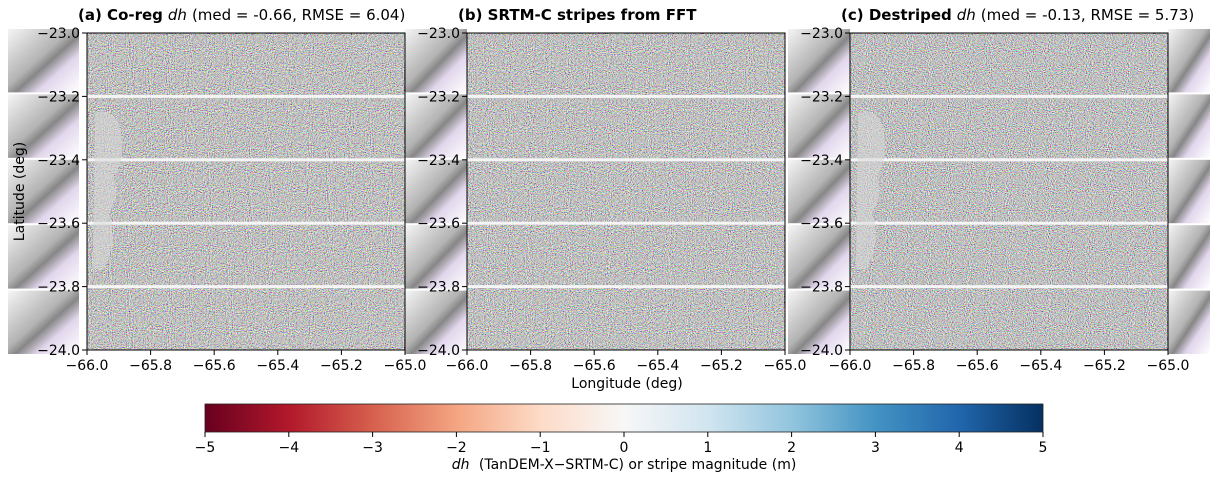 The image size is (1214, 477). Describe the element at coordinates (540, 448) in the screenshot. I see `colorbar-tick-label: −1` at that location.